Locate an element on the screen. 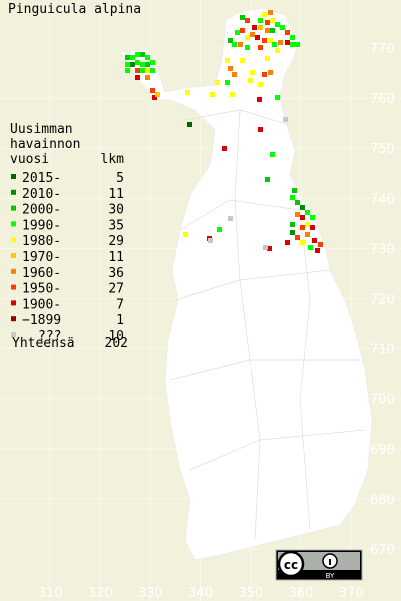 The width and height of the screenshot is (401, 601). legend-label: ??? is located at coordinates (49, 336).